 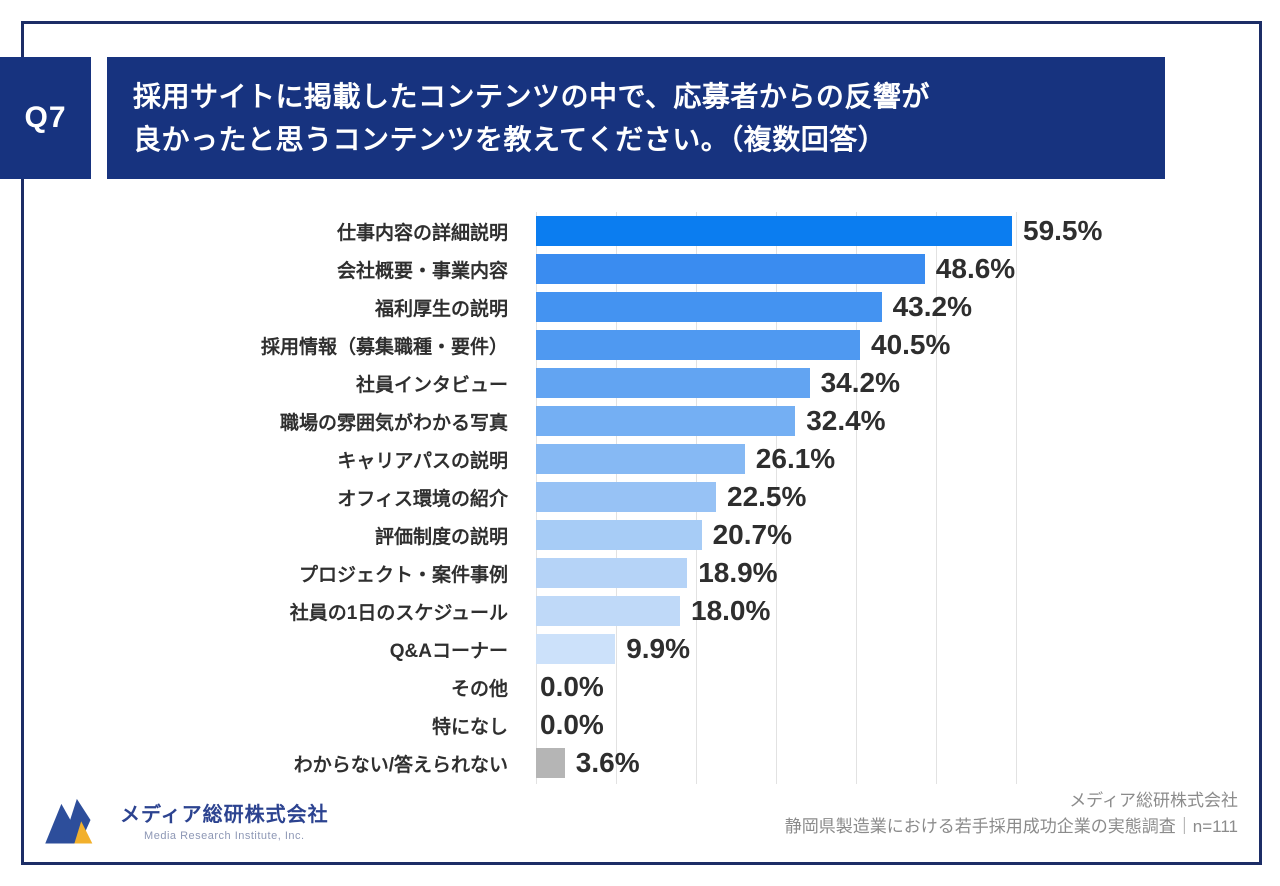 I want to click on category-label: 会社概要・事業内容, so click(x=422, y=271).